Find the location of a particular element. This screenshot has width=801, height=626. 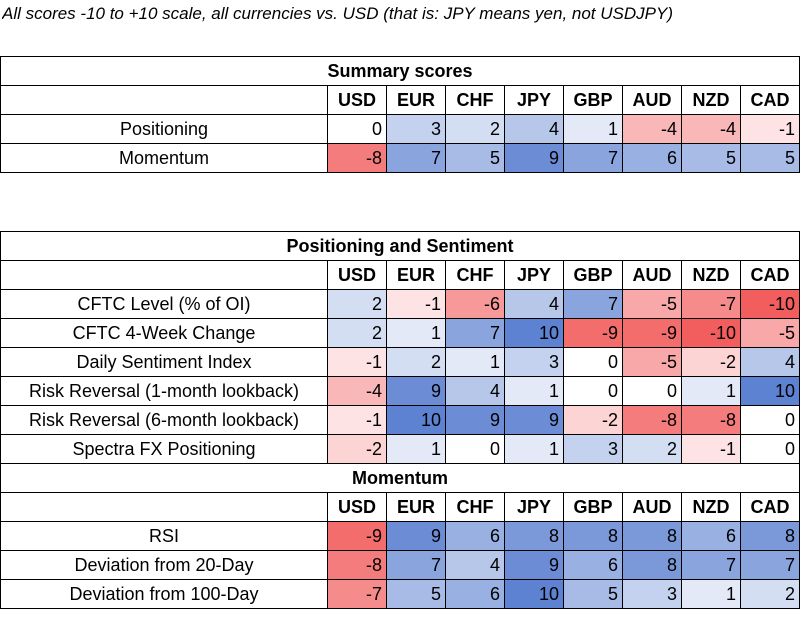

score-cell-usd: -2 is located at coordinates (357, 449).